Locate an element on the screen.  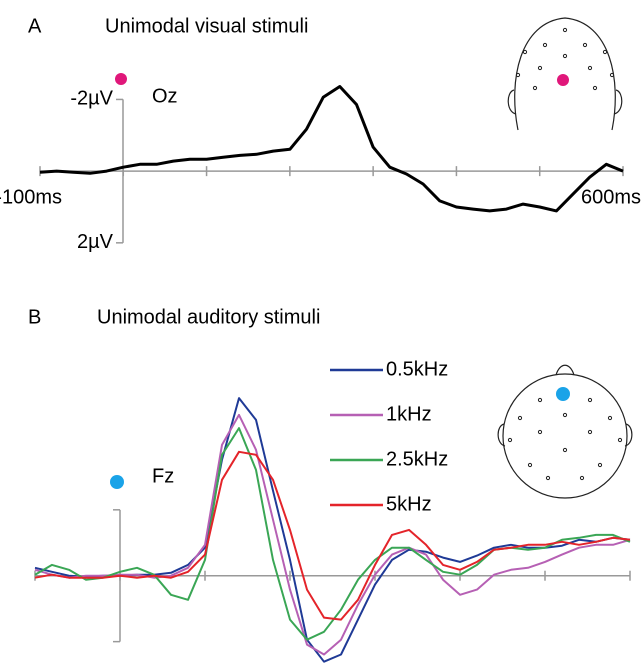
x-tick-label: -100ms is located at coordinates (31, 197).